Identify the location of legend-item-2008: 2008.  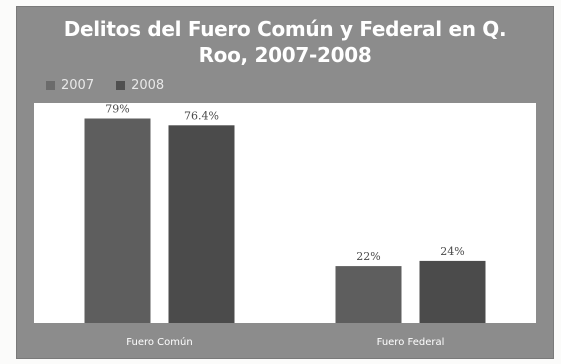
(140, 85).